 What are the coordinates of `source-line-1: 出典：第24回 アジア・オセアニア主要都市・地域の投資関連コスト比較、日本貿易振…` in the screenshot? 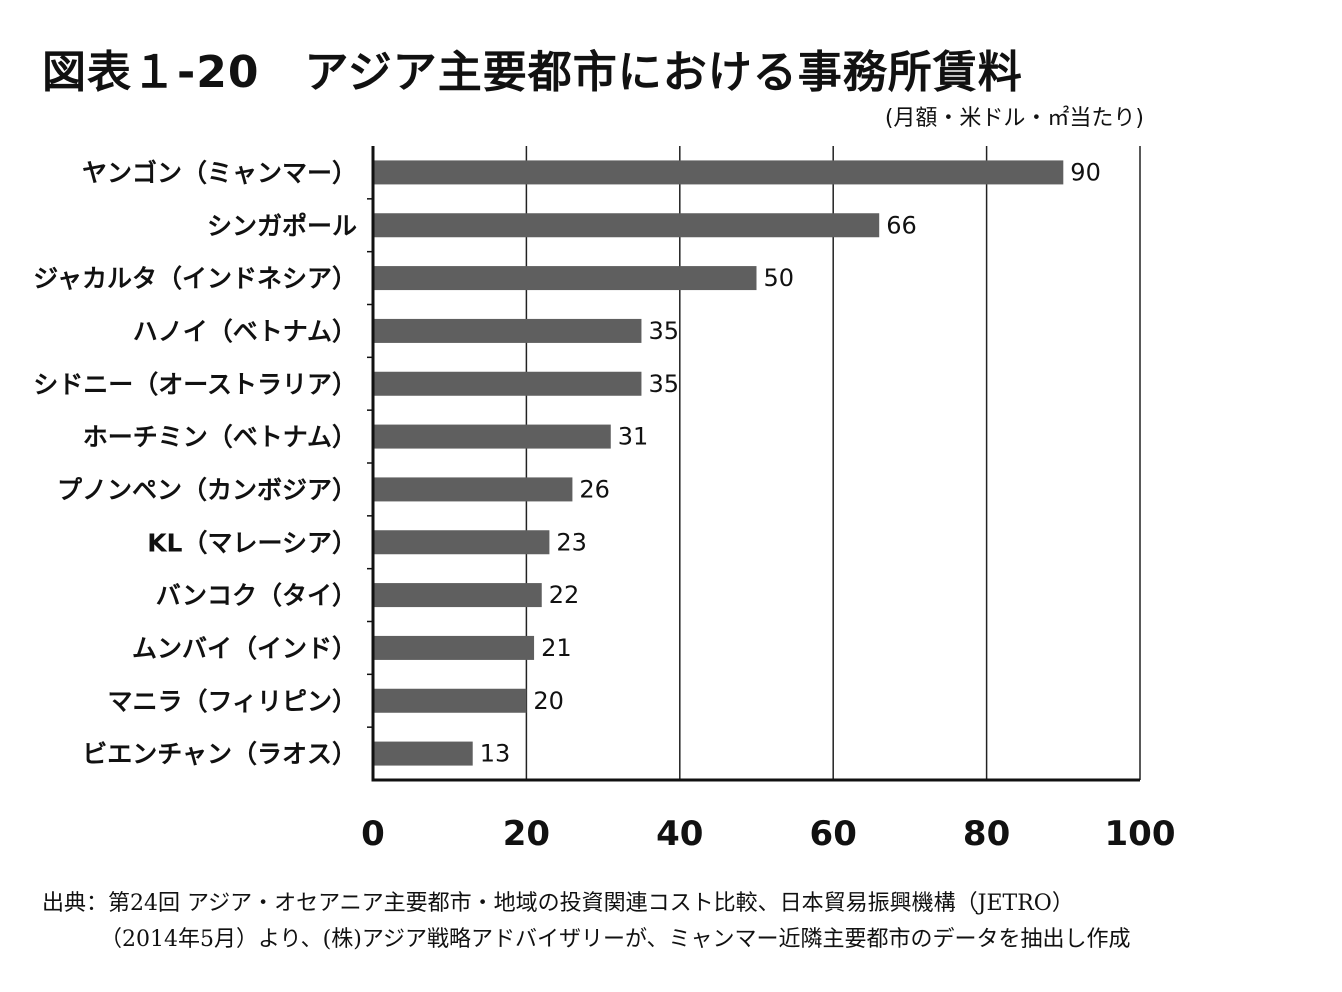 It's located at (558, 903).